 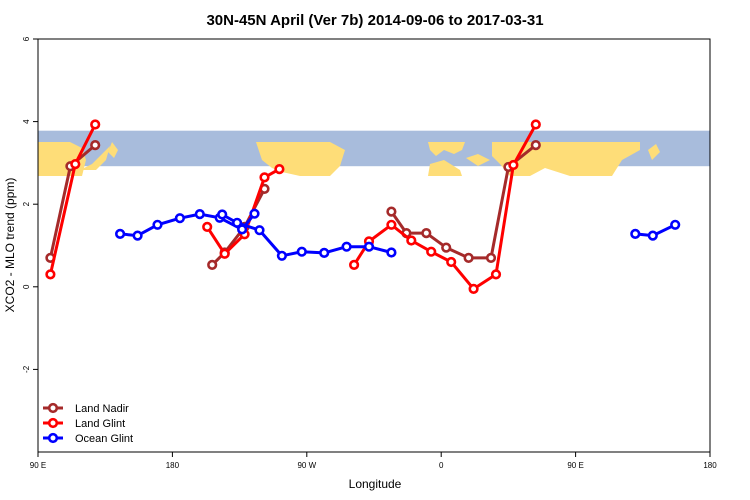 I want to click on series-line, so click(x=445, y=207).